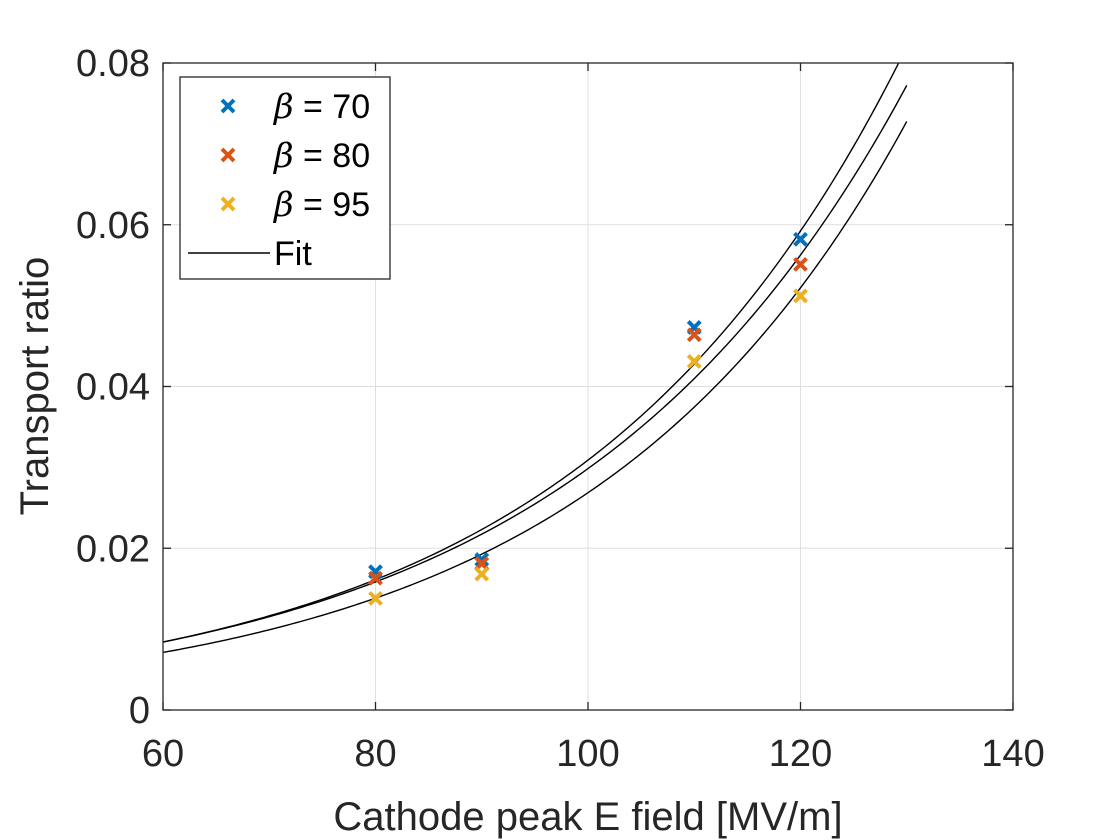 This screenshot has height=840, width=1120. What do you see at coordinates (113, 64) in the screenshot?
I see `y-tick-label: 0.08` at bounding box center [113, 64].